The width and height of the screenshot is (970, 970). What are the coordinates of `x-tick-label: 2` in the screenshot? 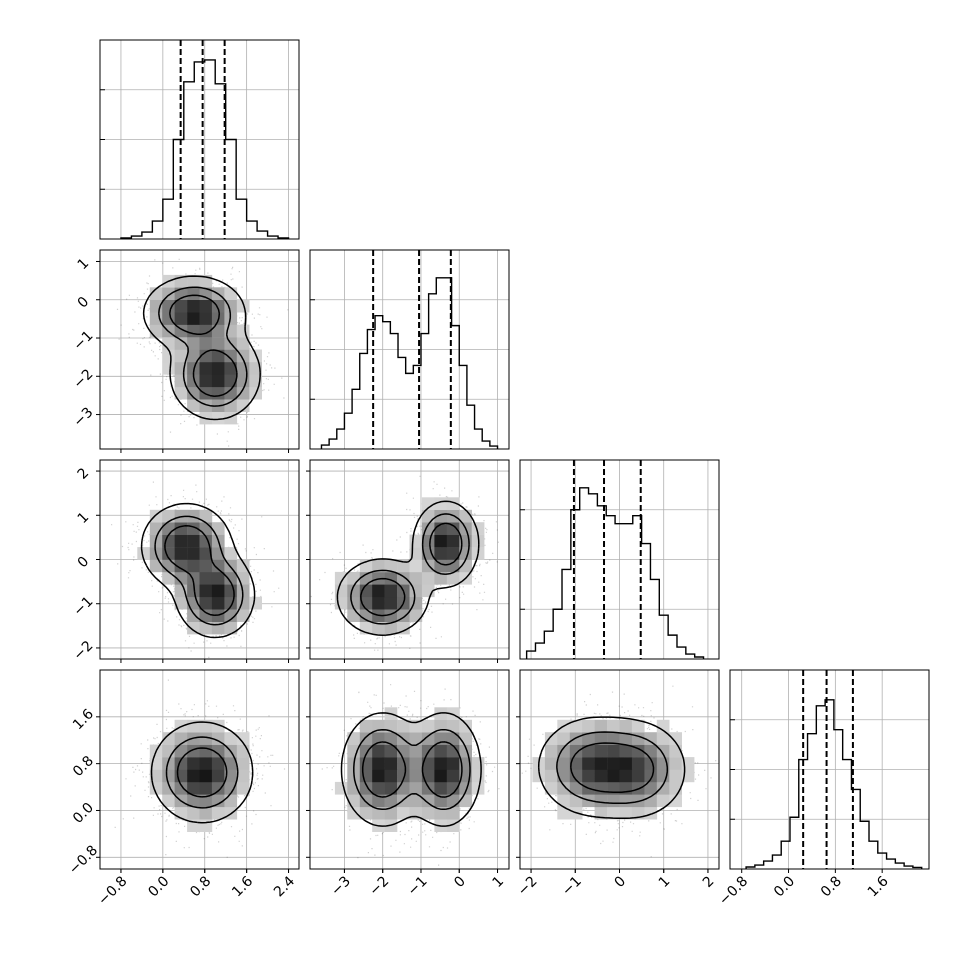 It's located at (709, 882).